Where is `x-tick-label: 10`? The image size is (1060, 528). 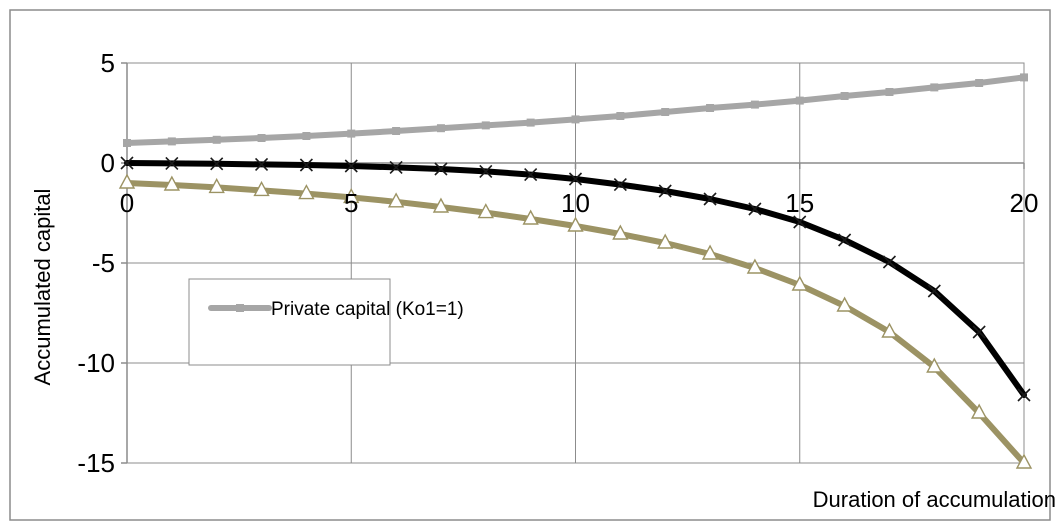
x-tick-label: 10 is located at coordinates (575, 203).